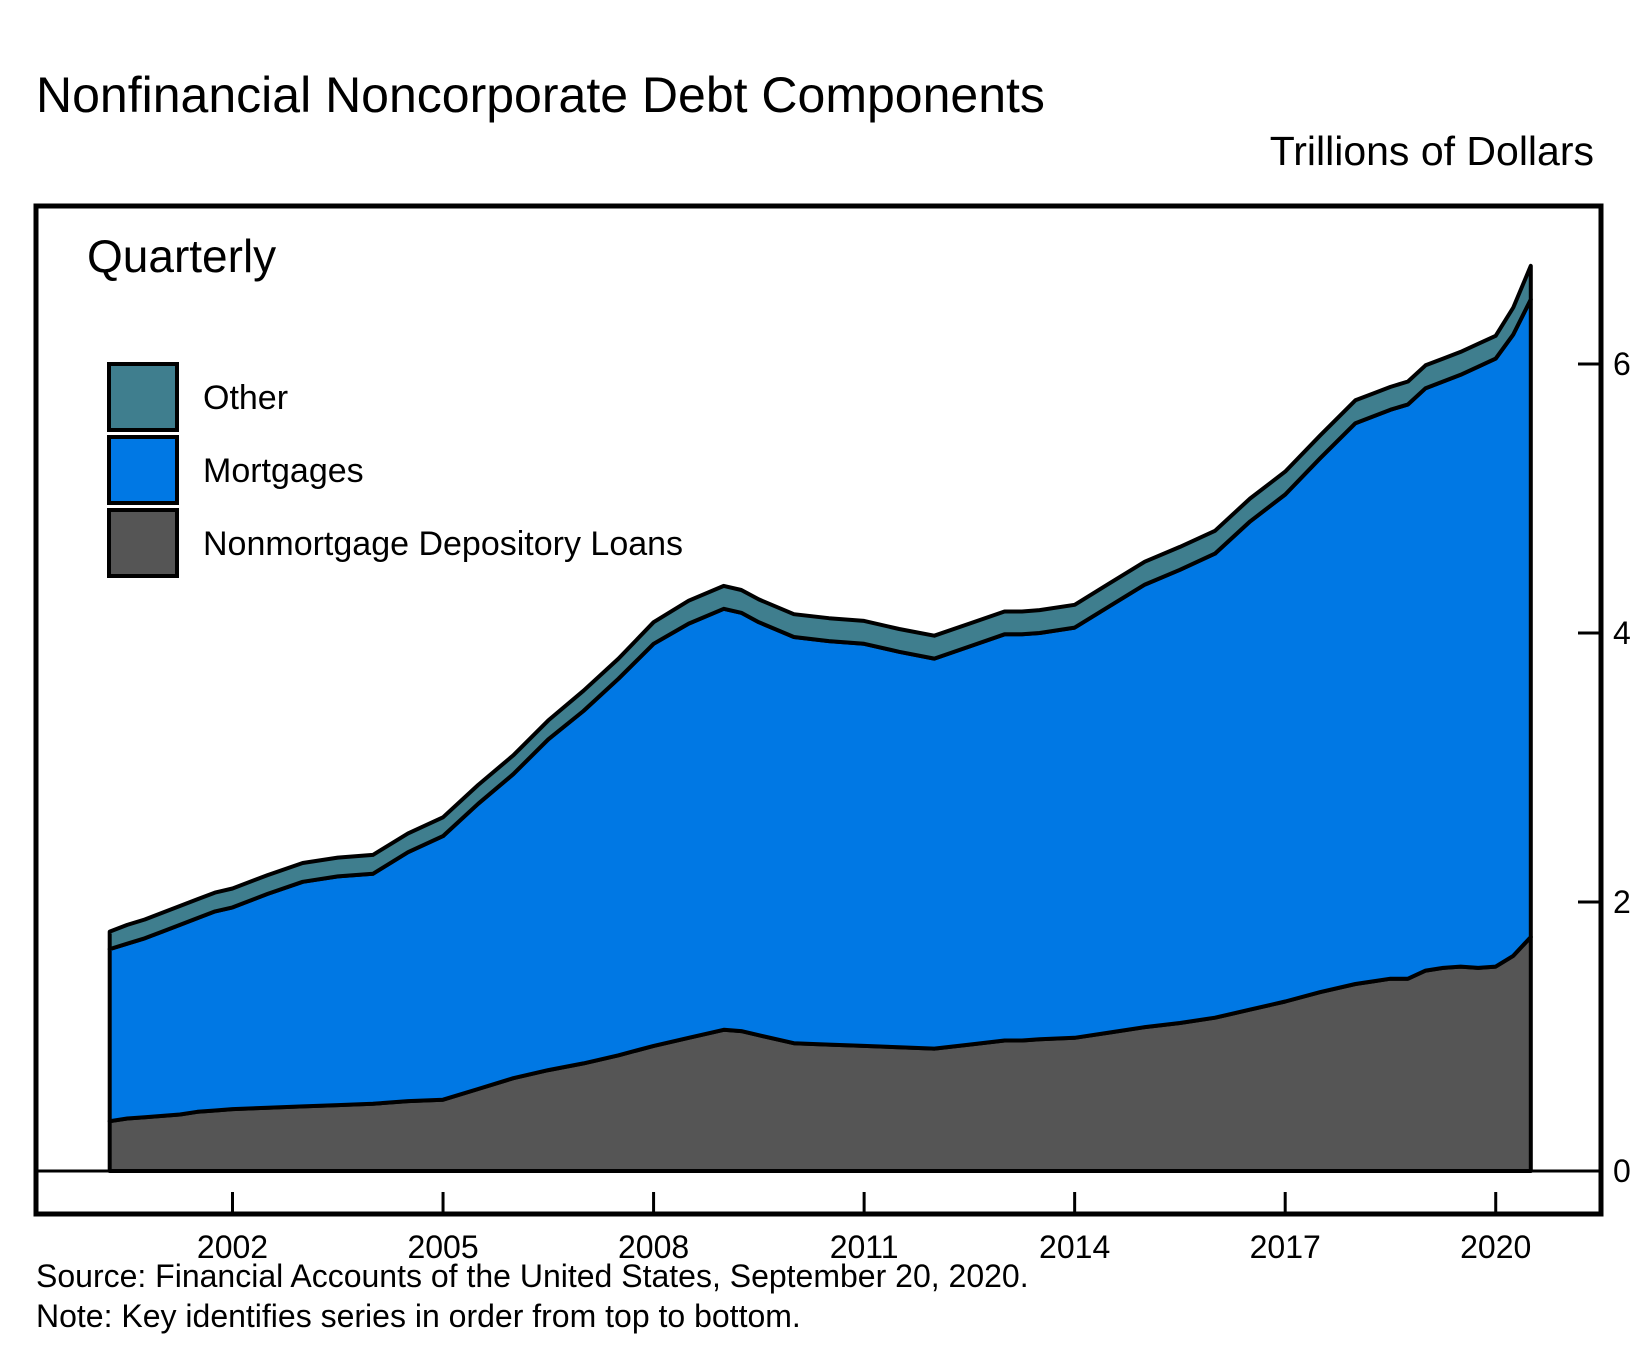 The height and width of the screenshot is (1350, 1650). Describe the element at coordinates (442, 1247) in the screenshot. I see `x-tick-label: 2005` at that location.